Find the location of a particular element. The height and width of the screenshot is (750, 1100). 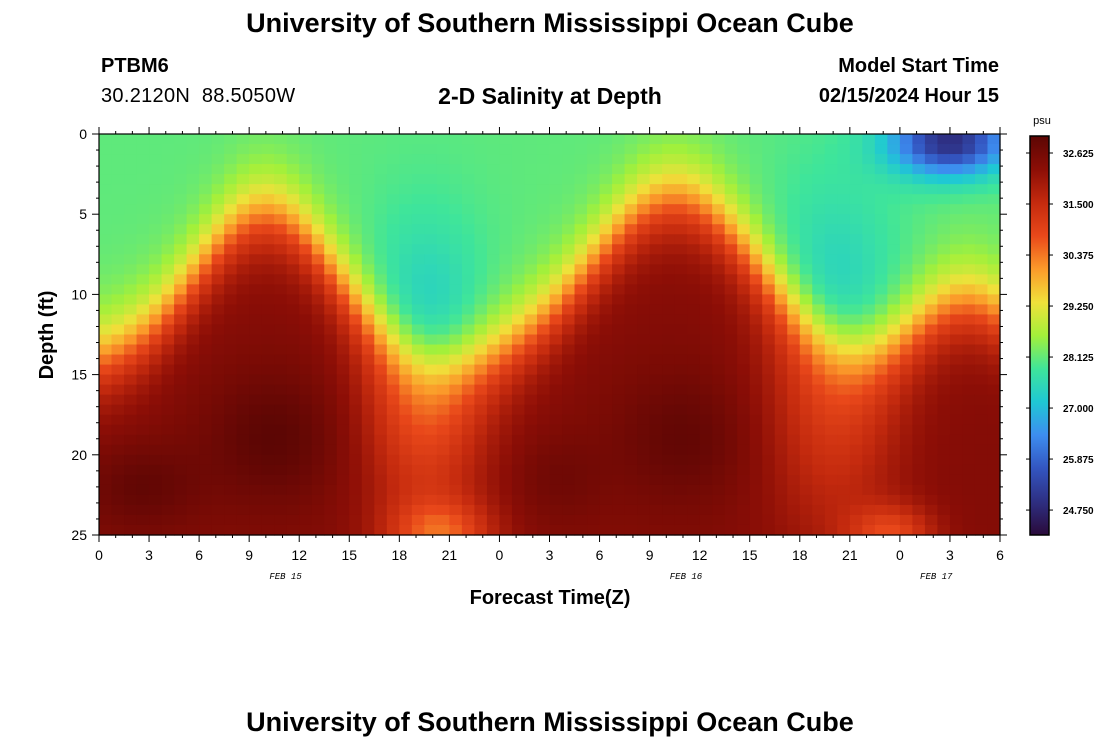

colorbar-tick-label: 24.750 is located at coordinates (1078, 511).